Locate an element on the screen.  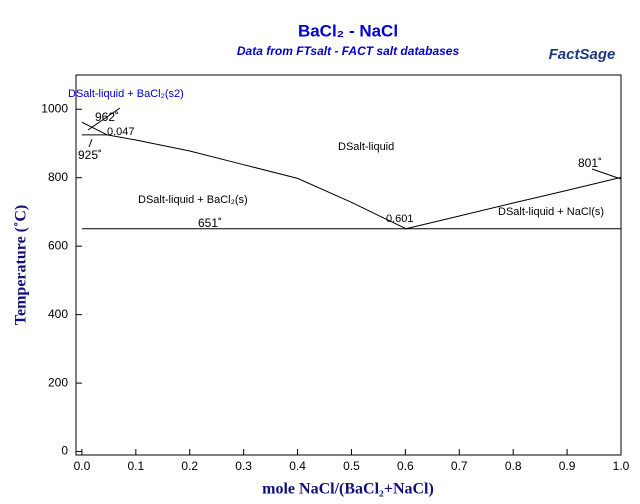
x-tick-label: 0.3 is located at coordinates (243, 466).